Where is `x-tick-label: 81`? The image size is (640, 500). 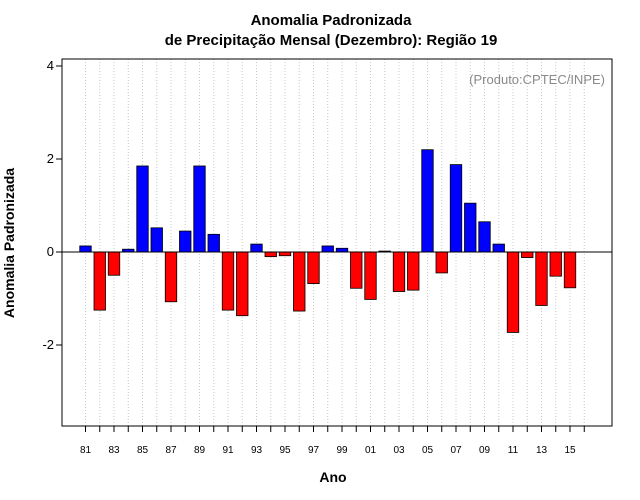 x-tick-label: 81 is located at coordinates (86, 450).